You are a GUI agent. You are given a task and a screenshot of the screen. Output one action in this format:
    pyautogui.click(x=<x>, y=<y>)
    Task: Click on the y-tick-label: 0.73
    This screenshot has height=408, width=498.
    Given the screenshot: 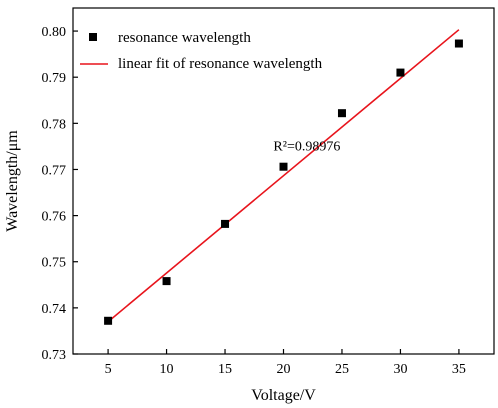 What is the action you would take?
    pyautogui.click(x=54, y=355)
    